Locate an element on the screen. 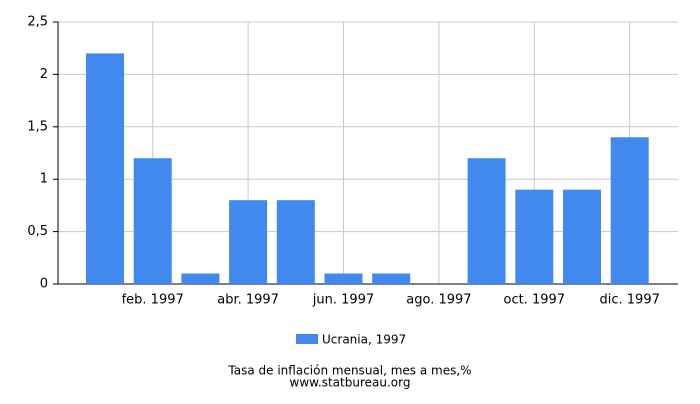 The image size is (700, 404). y-tick-label: 0,5 is located at coordinates (37, 231).